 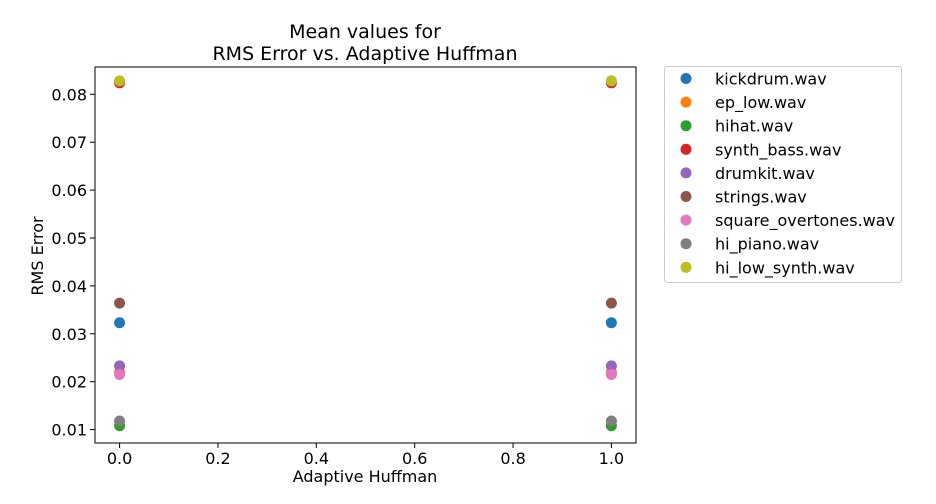 I want to click on legend-label: hi_low_synth.wav, so click(x=785, y=268).